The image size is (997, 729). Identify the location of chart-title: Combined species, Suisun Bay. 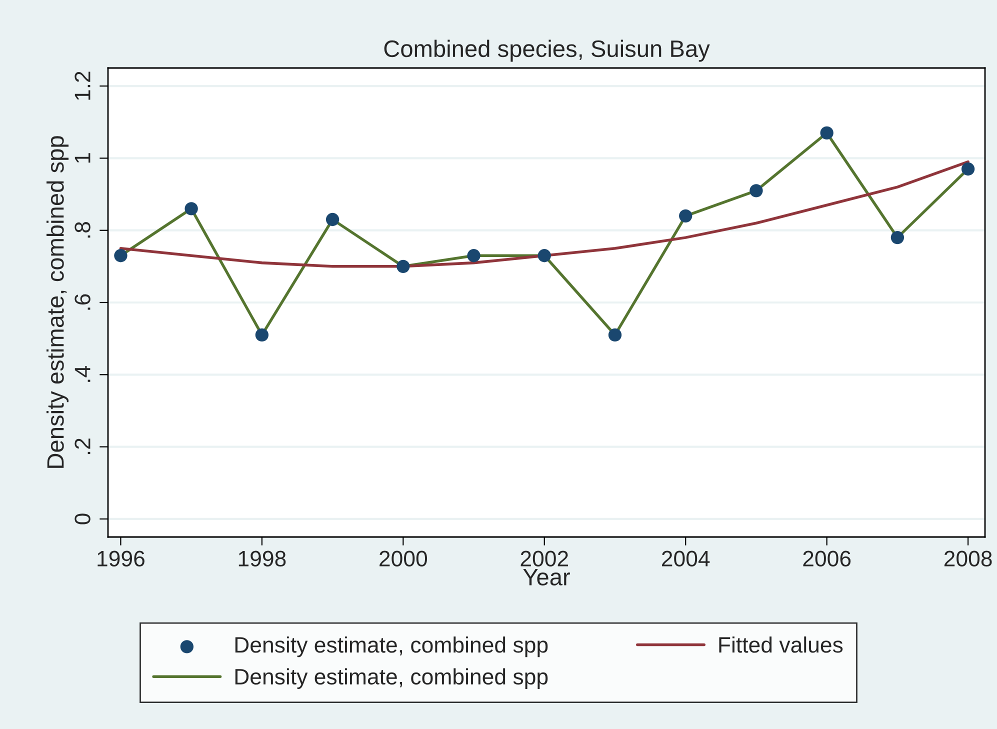
(547, 51).